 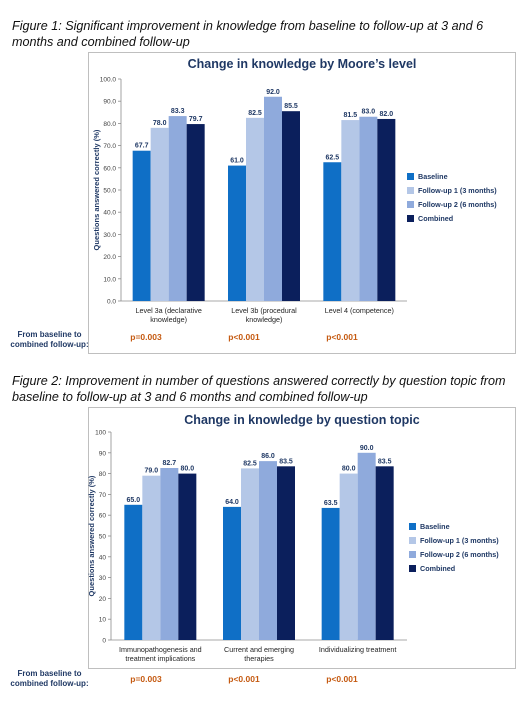 I want to click on bar-value-label: 63.5, so click(x=331, y=503).